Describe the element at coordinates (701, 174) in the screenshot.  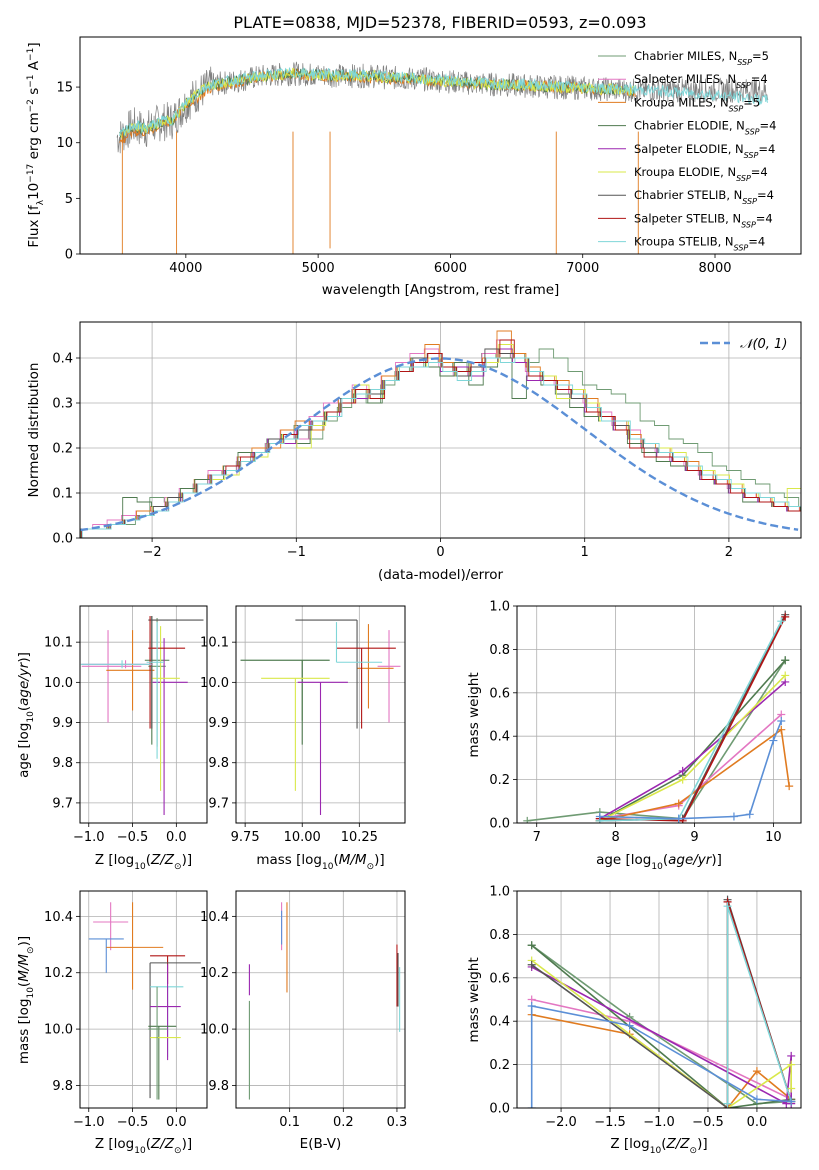
I see `legend-label: Kroupa ELODIE, NSSP=4` at that location.